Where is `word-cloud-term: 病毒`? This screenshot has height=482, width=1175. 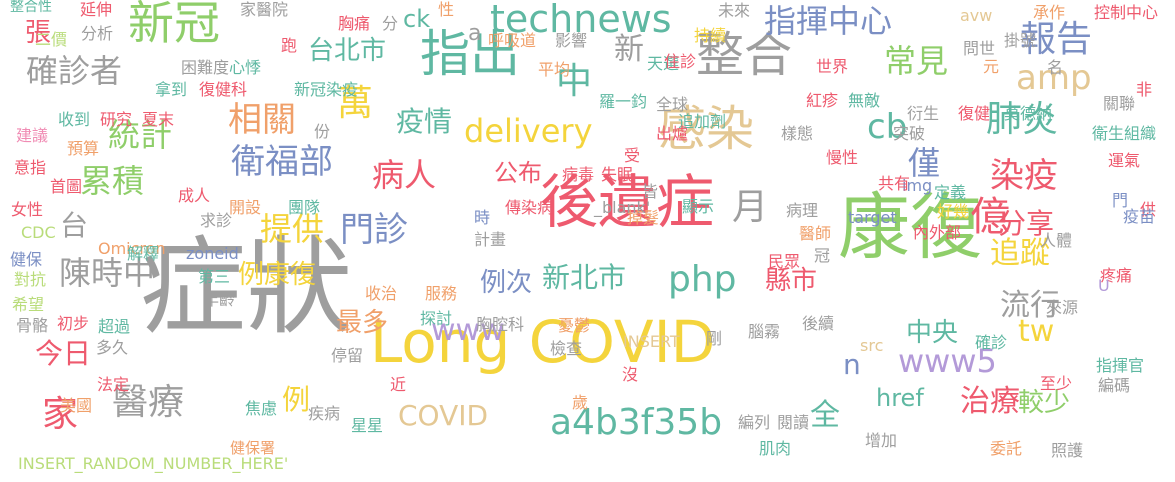
word-cloud-term: 病毒 is located at coordinates (578, 174).